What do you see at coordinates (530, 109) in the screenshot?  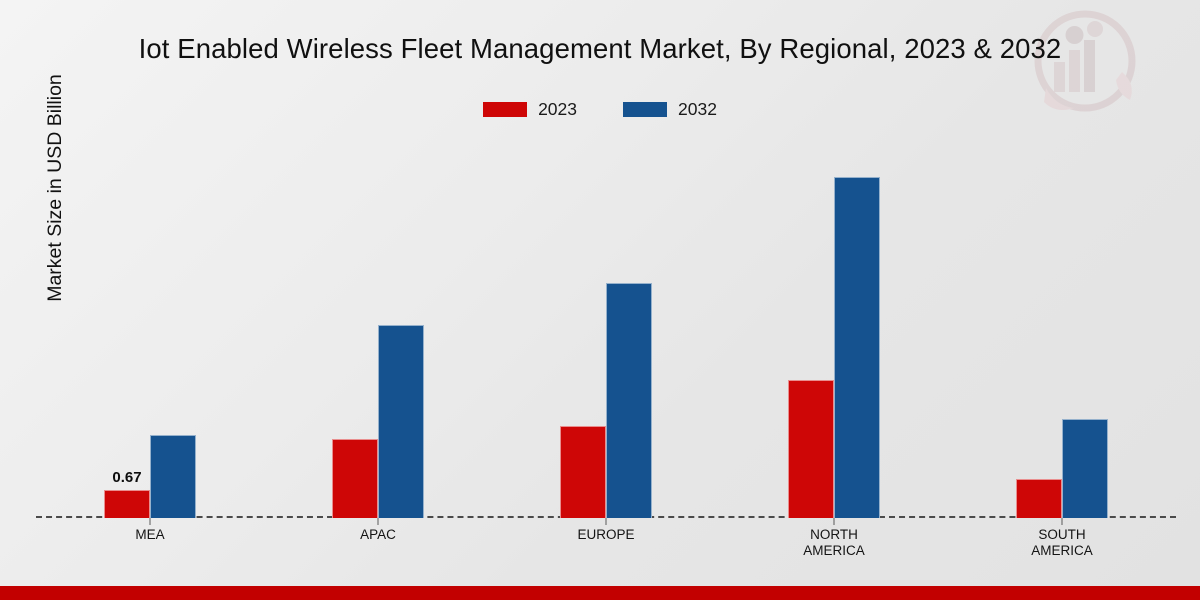 I see `legend-item-2023: 2023` at bounding box center [530, 109].